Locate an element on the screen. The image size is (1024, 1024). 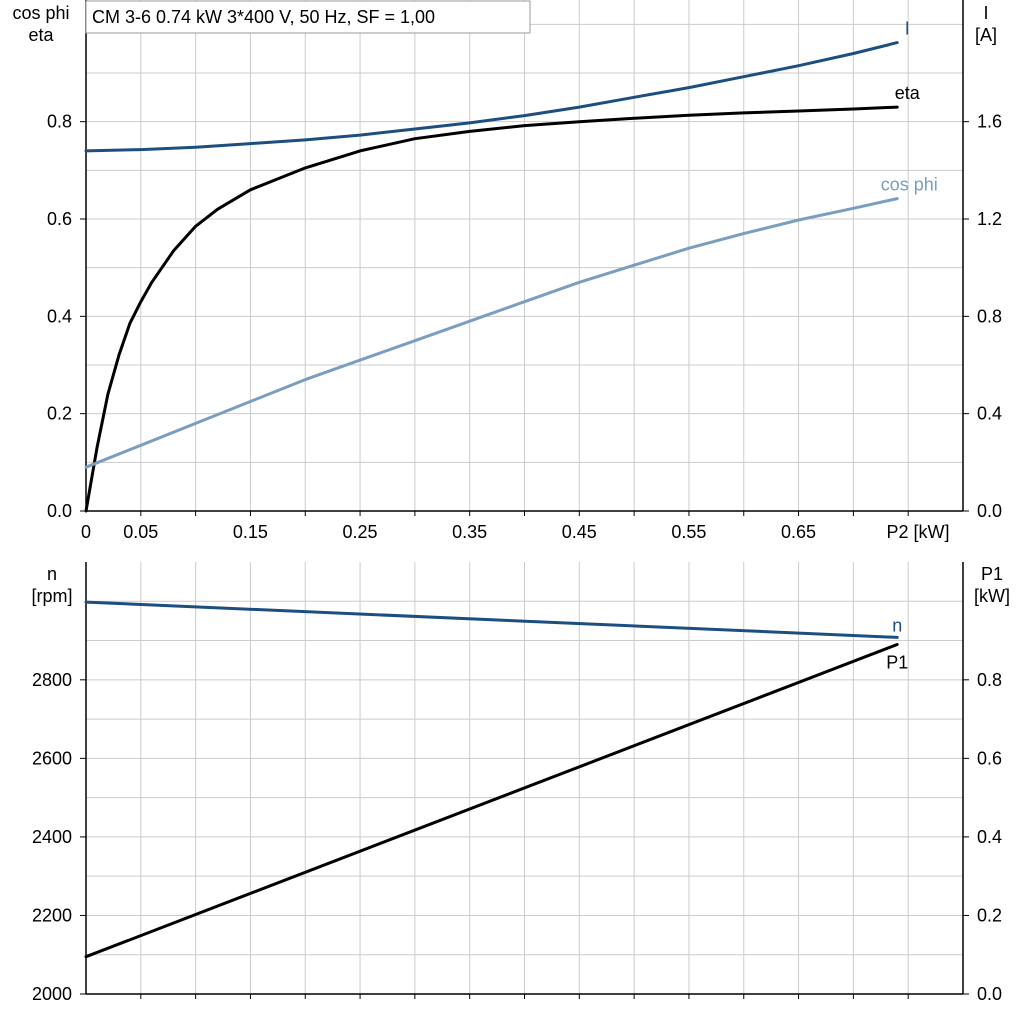
y-right-axis-label: I is located at coordinates (985, 13).